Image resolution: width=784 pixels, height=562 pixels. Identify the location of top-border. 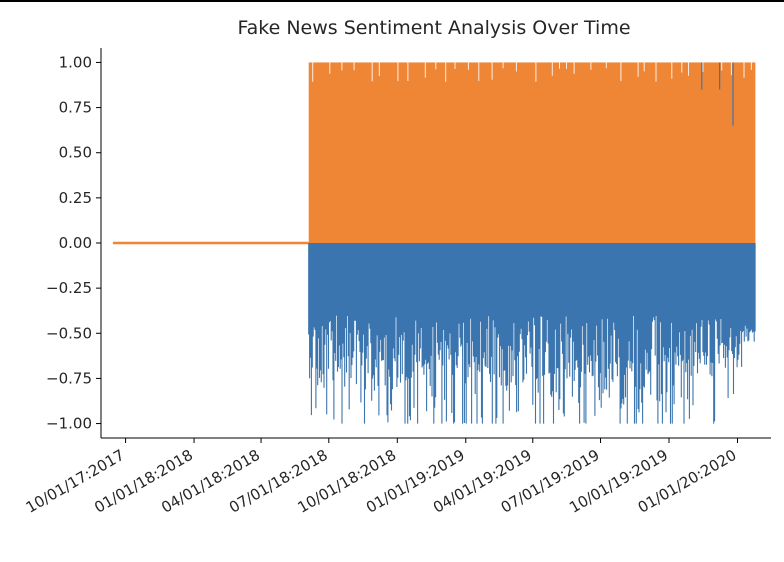
(392, 1).